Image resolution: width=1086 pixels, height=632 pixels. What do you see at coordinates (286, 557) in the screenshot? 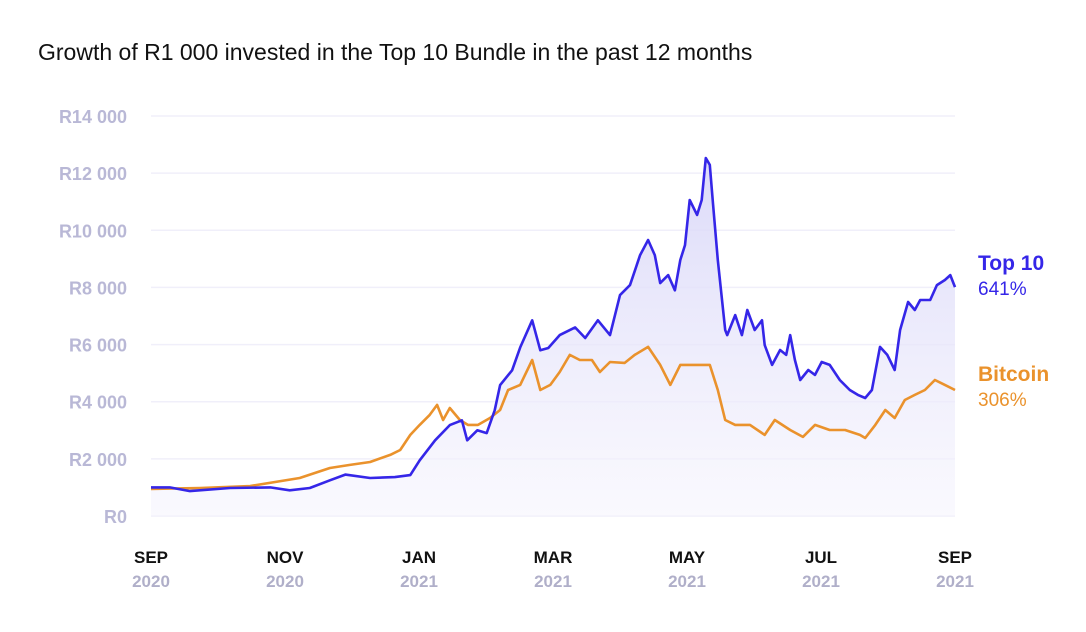
I see `x-tick-month: NOV` at bounding box center [286, 557].